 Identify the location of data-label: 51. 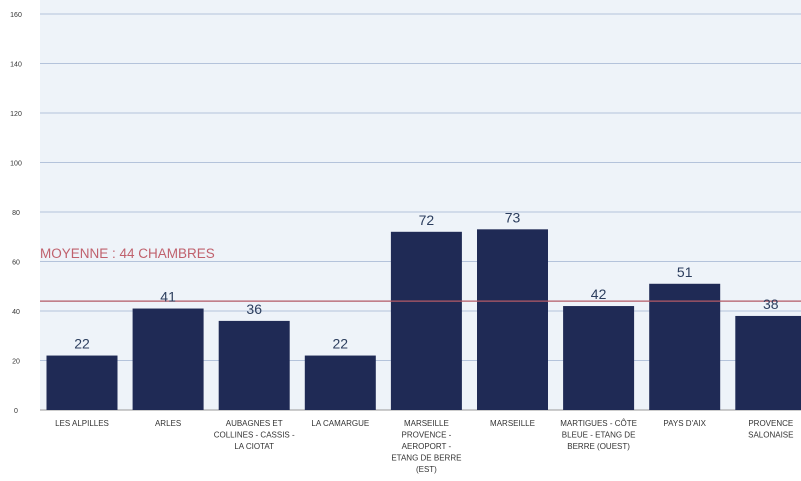
(685, 272).